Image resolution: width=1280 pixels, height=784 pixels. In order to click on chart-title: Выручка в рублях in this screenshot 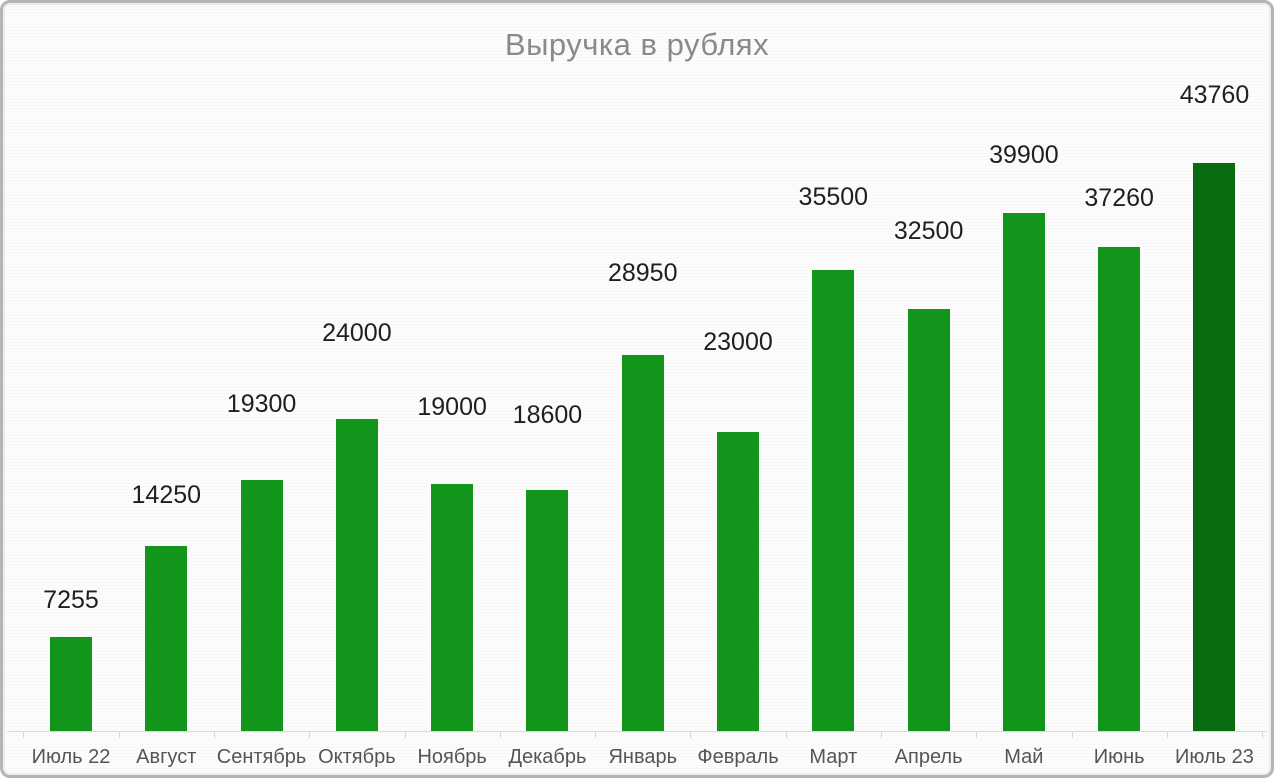, I will do `click(637, 44)`.